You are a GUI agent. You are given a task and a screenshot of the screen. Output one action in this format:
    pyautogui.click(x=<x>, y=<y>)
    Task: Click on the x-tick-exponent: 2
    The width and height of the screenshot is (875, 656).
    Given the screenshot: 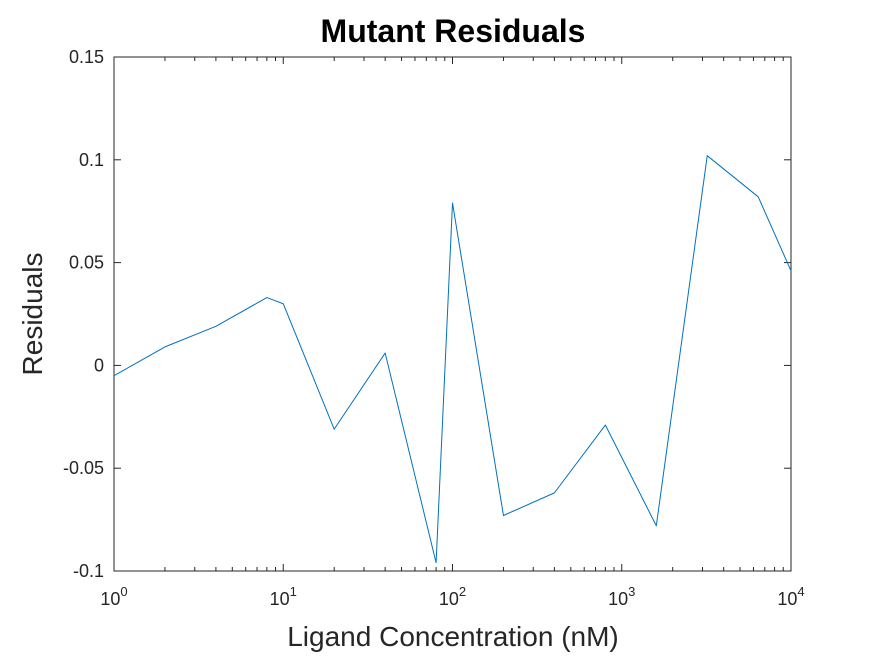 What is the action you would take?
    pyautogui.click(x=462, y=591)
    